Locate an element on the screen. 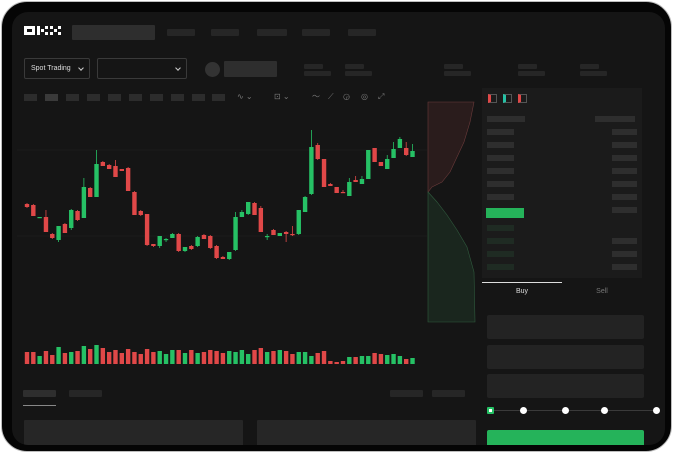  price-input is located at coordinates (565, 327).